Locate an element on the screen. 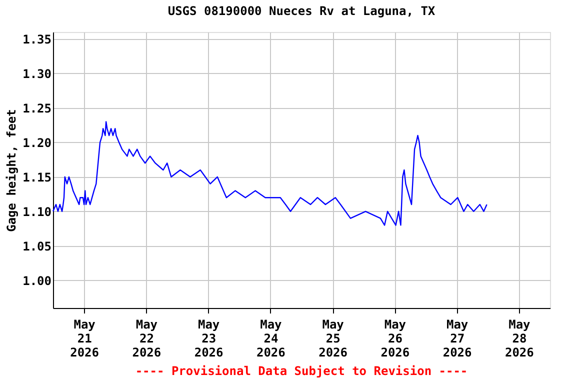  y-tick-label: 1.20 is located at coordinates (37, 143).